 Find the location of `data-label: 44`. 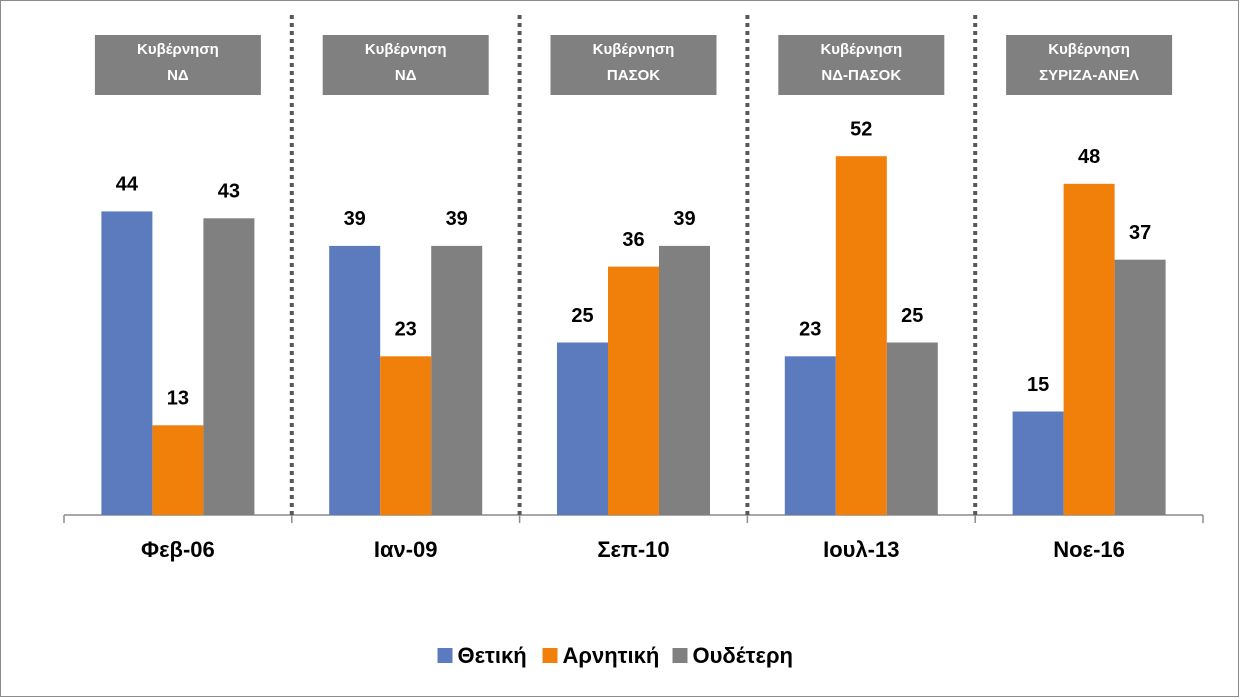

data-label: 44 is located at coordinates (127, 185).